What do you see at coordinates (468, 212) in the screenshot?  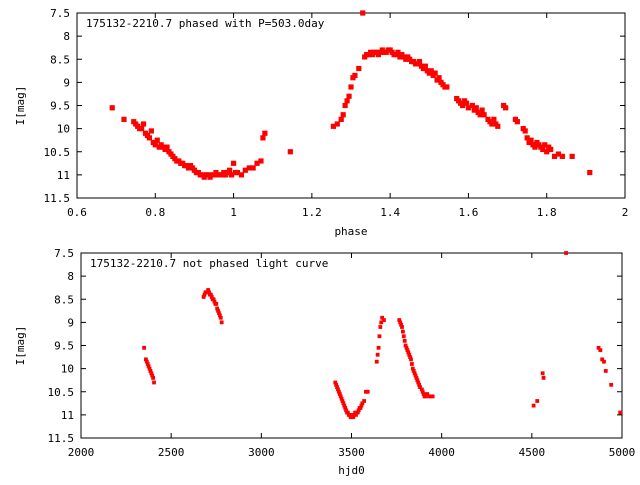 I see `phased-x-tick-label: 1.6` at bounding box center [468, 212].